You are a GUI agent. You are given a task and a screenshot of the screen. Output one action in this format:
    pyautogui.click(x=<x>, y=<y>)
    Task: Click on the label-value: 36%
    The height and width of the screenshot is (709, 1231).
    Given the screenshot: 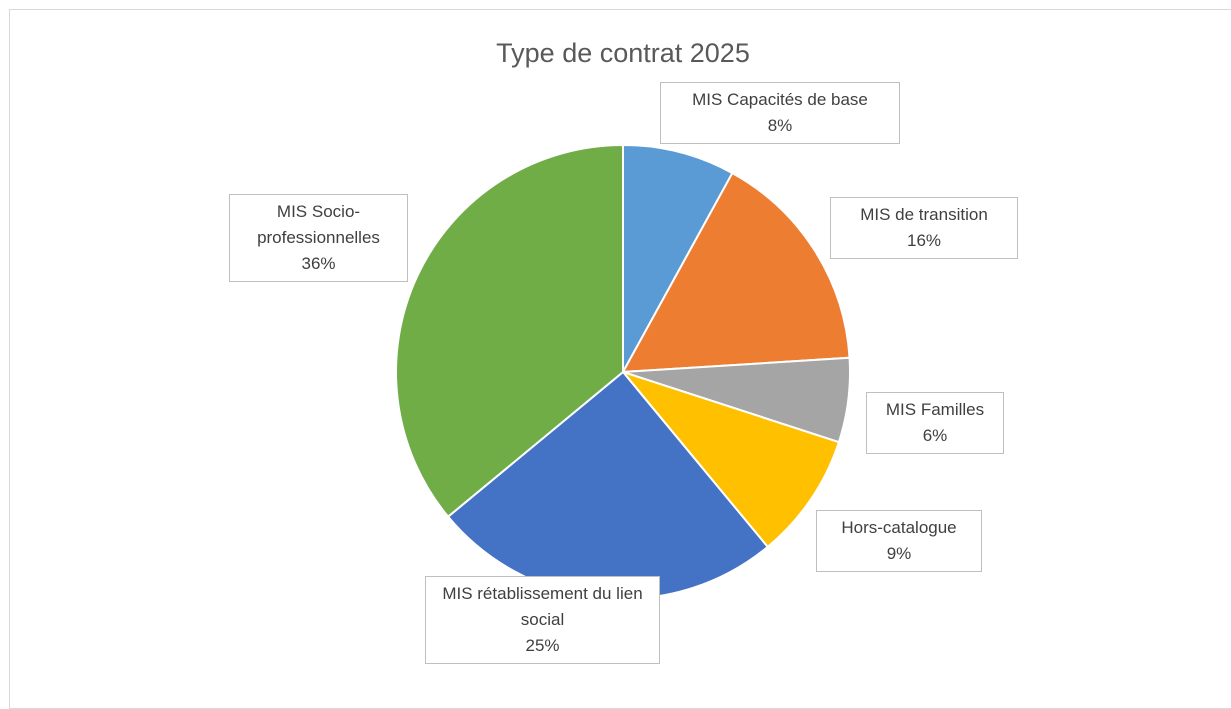 What is the action you would take?
    pyautogui.click(x=318, y=263)
    